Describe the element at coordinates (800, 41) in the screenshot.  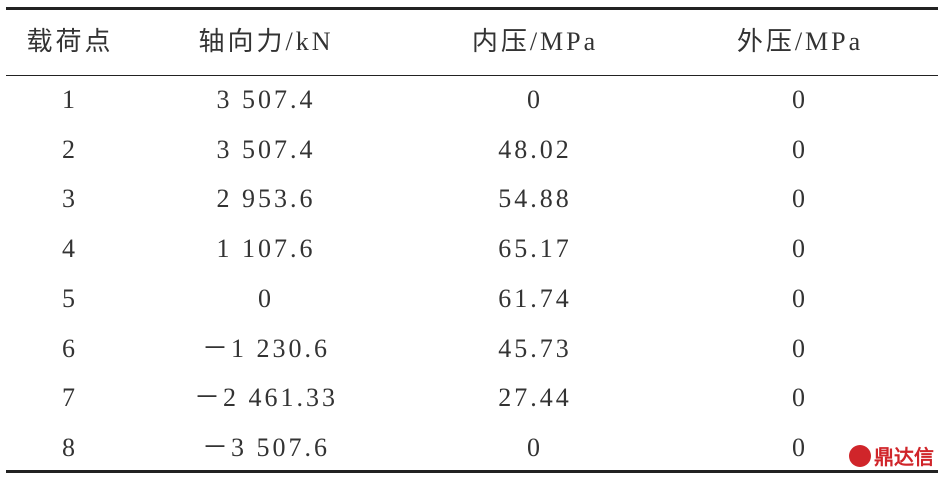
I see `header-cell: 外压/MPa` at that location.